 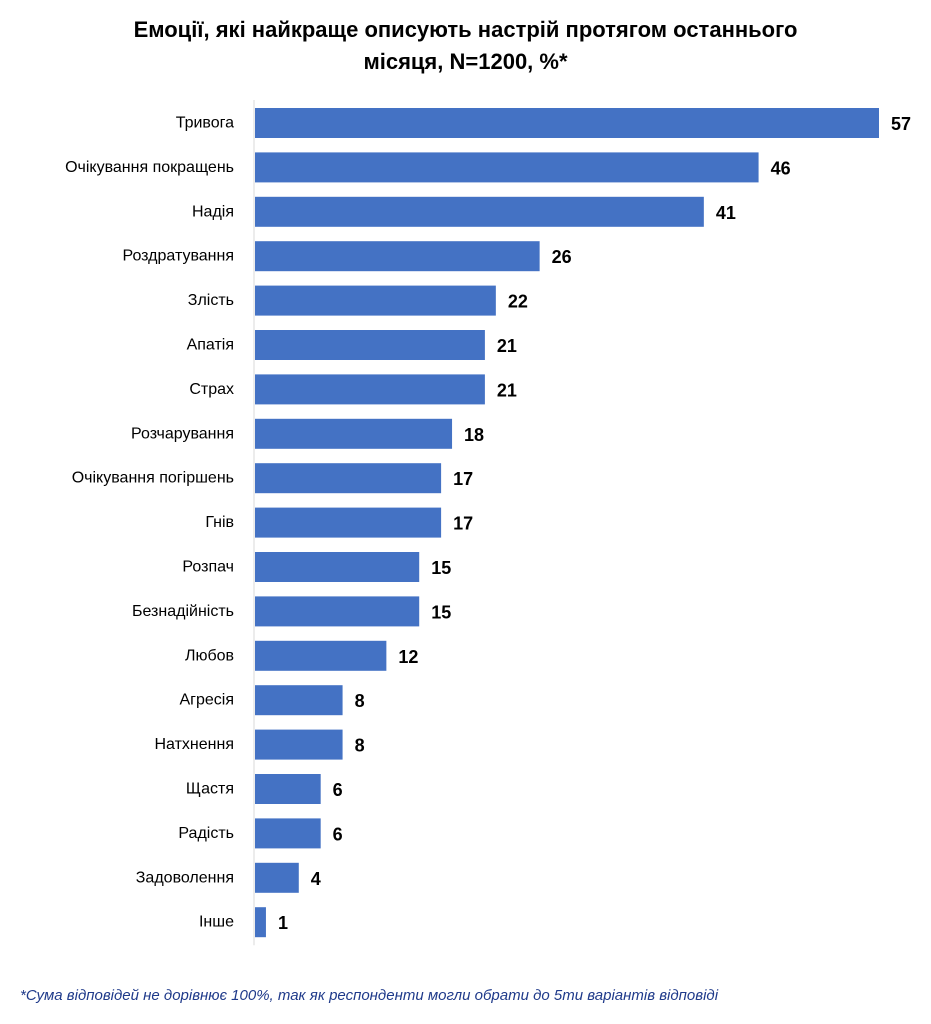 I want to click on value-label-8: 17, so click(x=463, y=479).